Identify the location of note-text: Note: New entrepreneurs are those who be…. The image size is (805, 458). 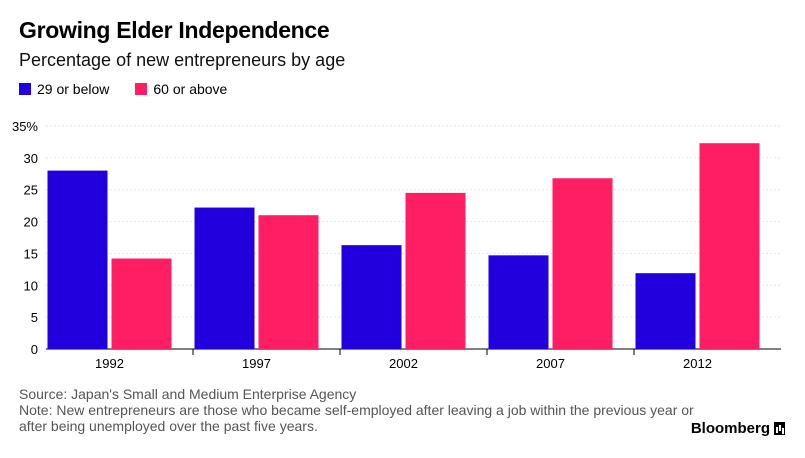
(356, 418).